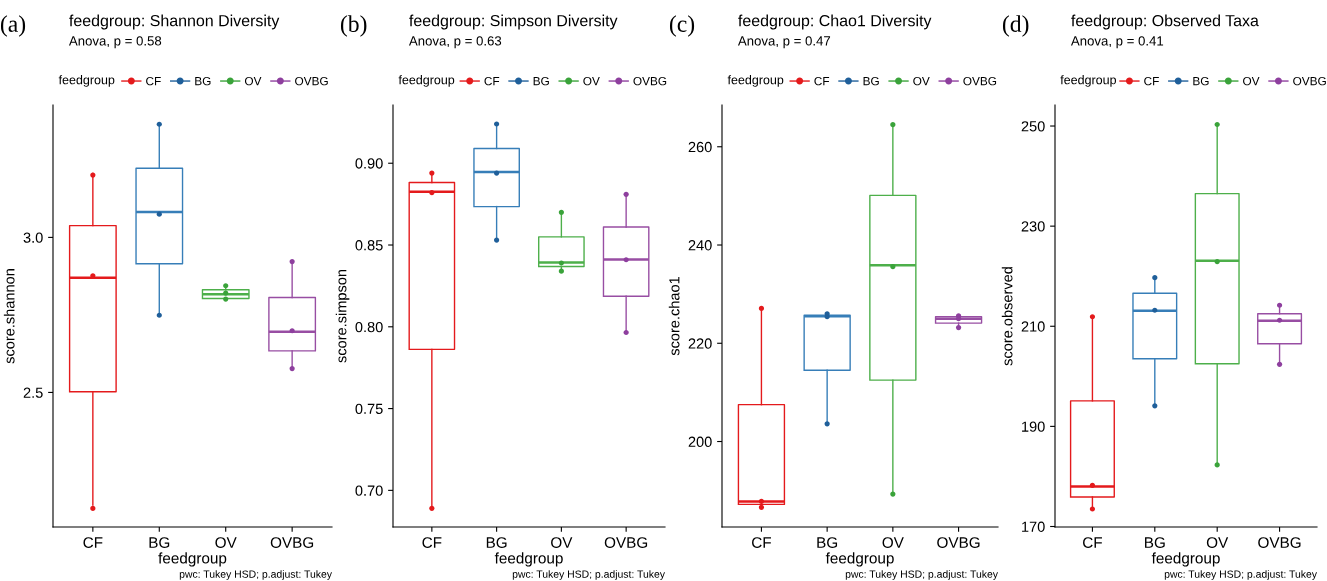 This screenshot has height=581, width=1327. What do you see at coordinates (784, 42) in the screenshot?
I see `chart-subtitle: Anova, p = 0.47` at bounding box center [784, 42].